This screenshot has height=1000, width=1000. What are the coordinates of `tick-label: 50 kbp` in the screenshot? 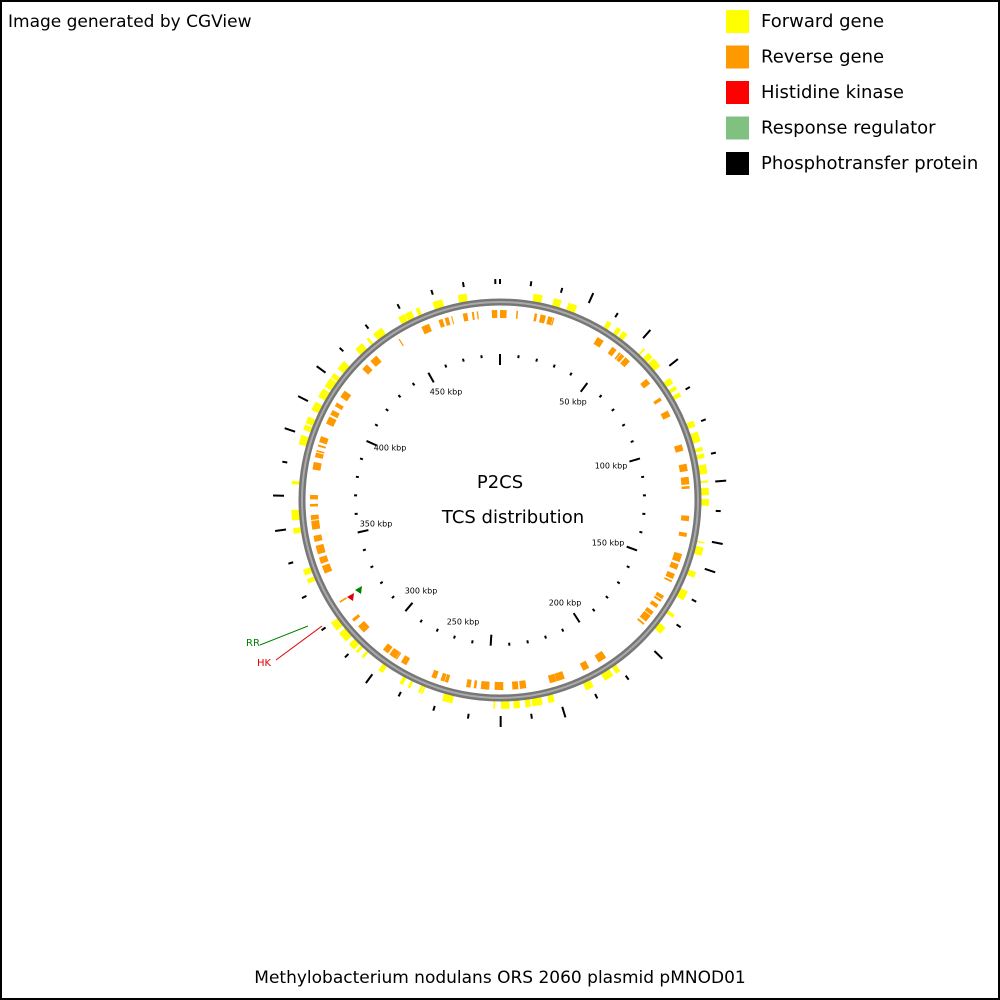 It's located at (573, 402).